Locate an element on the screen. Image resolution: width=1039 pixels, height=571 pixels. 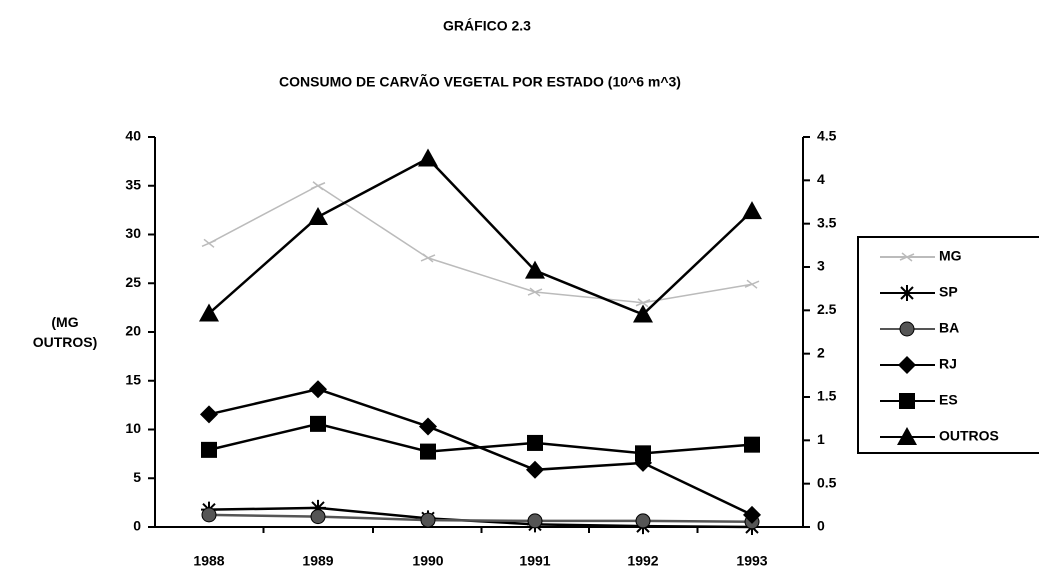
y2-tick-label: 1.5 is located at coordinates (827, 396).